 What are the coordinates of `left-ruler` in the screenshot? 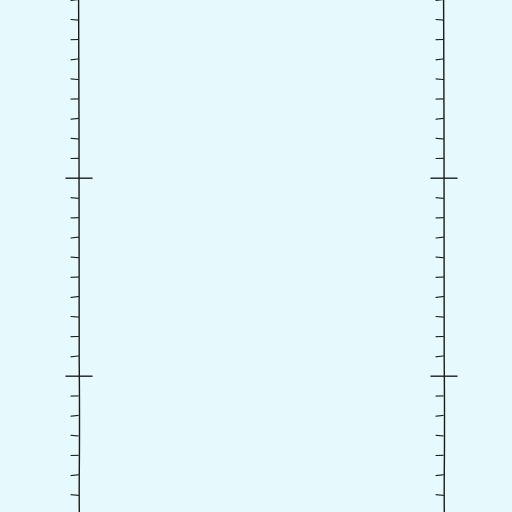 It's located at (79, 256).